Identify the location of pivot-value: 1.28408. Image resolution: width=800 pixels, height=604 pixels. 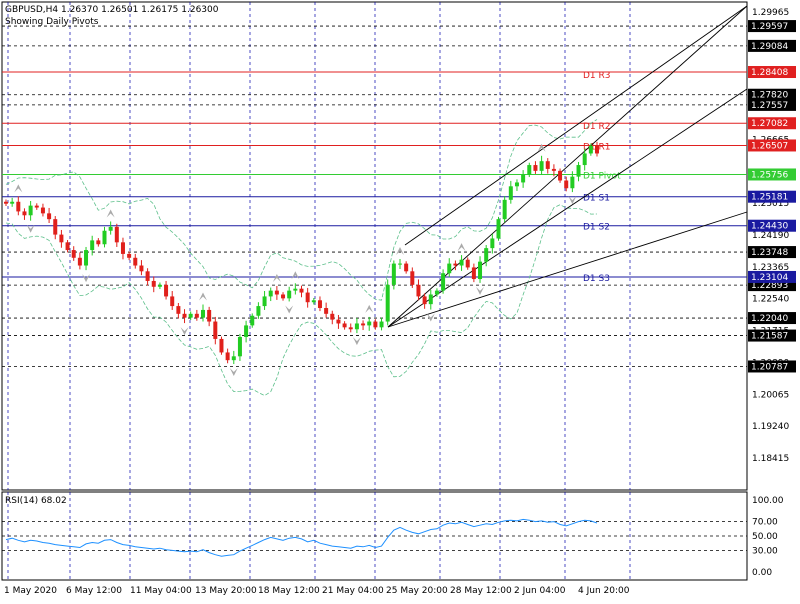
(769, 73).